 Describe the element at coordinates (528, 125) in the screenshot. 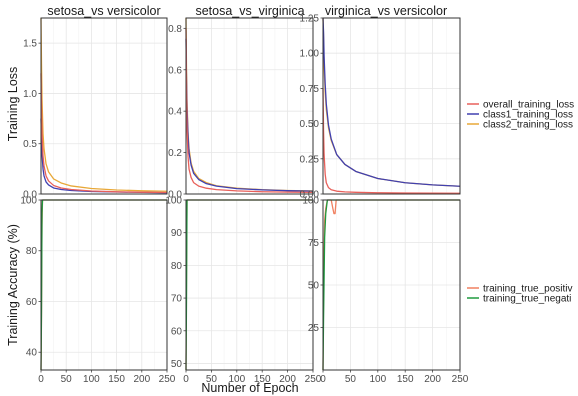

I see `legend-label-class2_training_loss: class2_training_loss` at that location.